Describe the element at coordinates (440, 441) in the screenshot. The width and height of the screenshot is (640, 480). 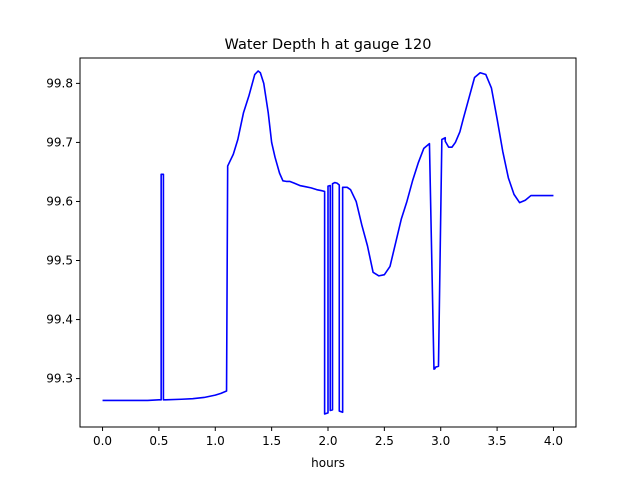
I see `x-tick-label: 3.0` at that location.